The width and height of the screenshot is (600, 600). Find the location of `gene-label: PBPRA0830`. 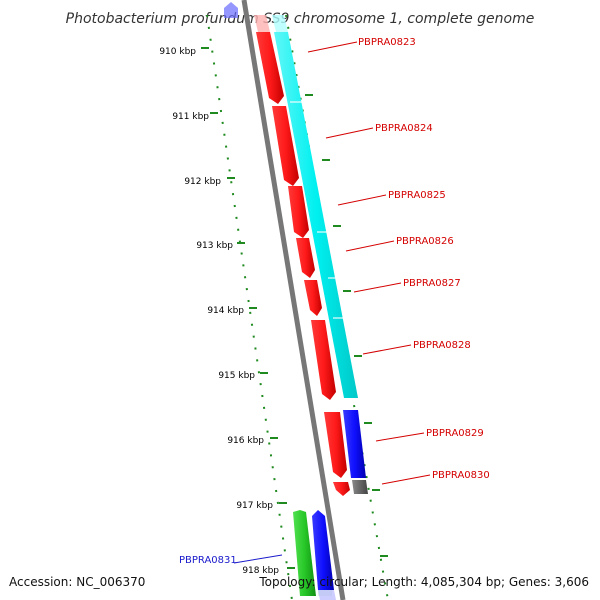

gene-label: PBPRA0830 is located at coordinates (461, 475).